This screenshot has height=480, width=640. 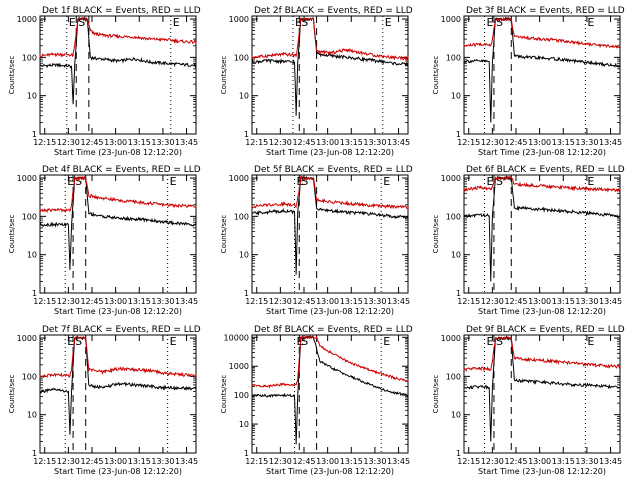 I want to click on panel-5-xtick-label: 13:45, so click(x=398, y=301).